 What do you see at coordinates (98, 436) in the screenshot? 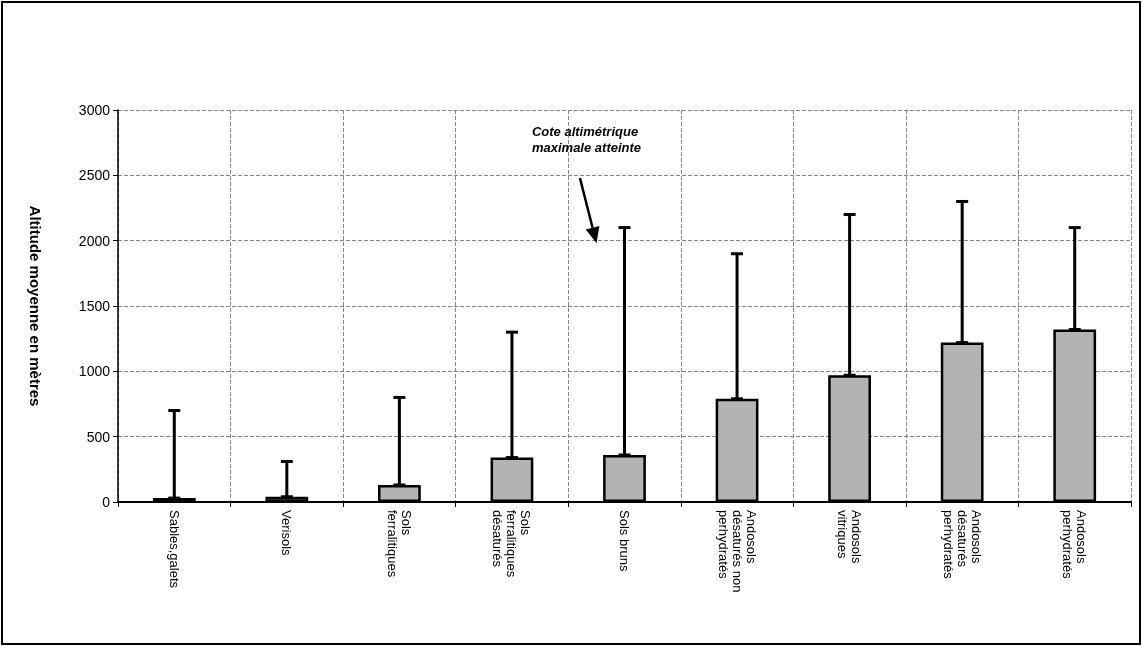
I see `y-tick-label: 500` at bounding box center [98, 436].